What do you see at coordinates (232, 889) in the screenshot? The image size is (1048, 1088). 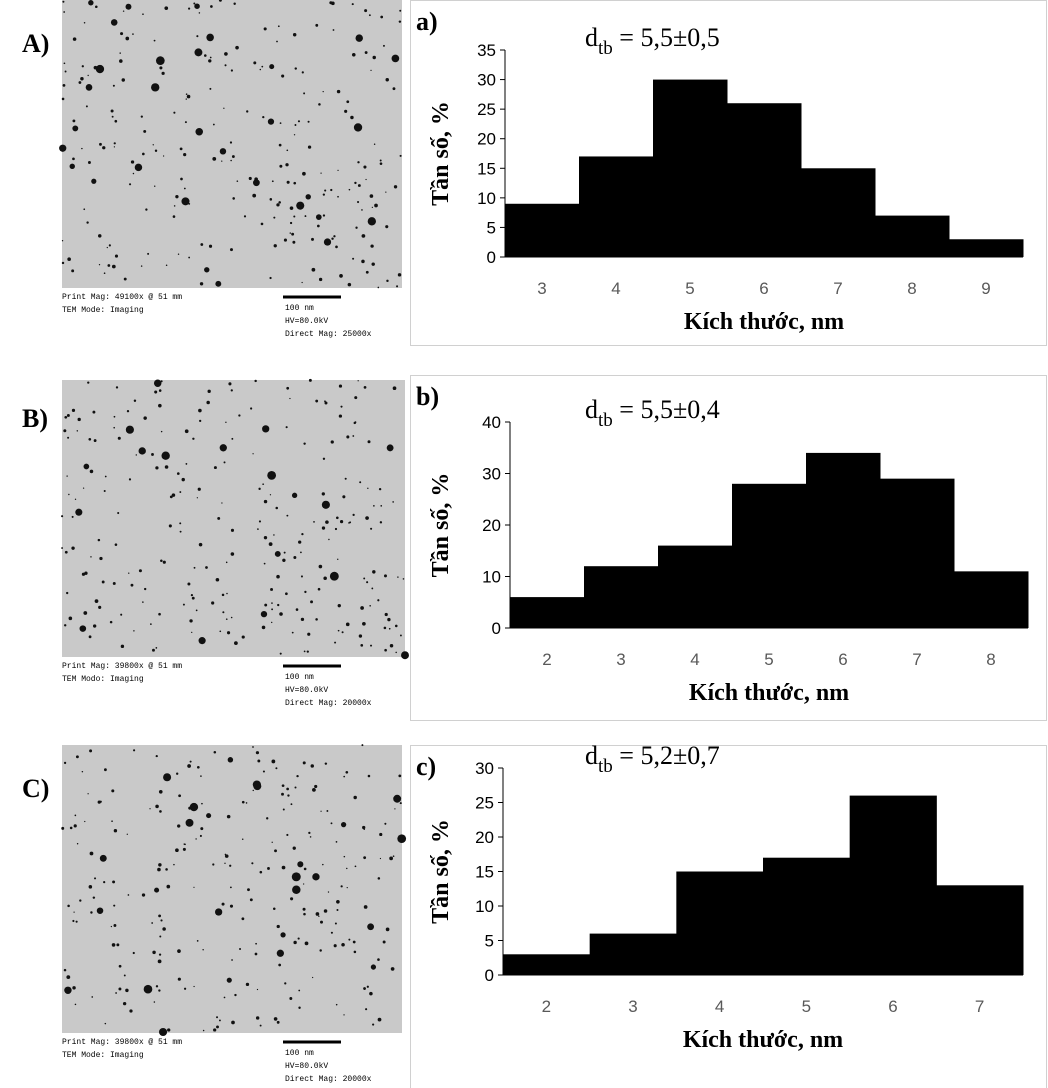 I see `tem-image` at bounding box center [232, 889].